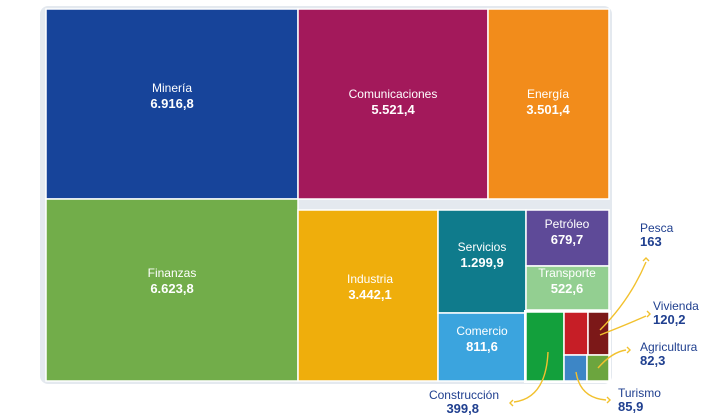  I want to click on leader-line-construccion, so click(531, 377).